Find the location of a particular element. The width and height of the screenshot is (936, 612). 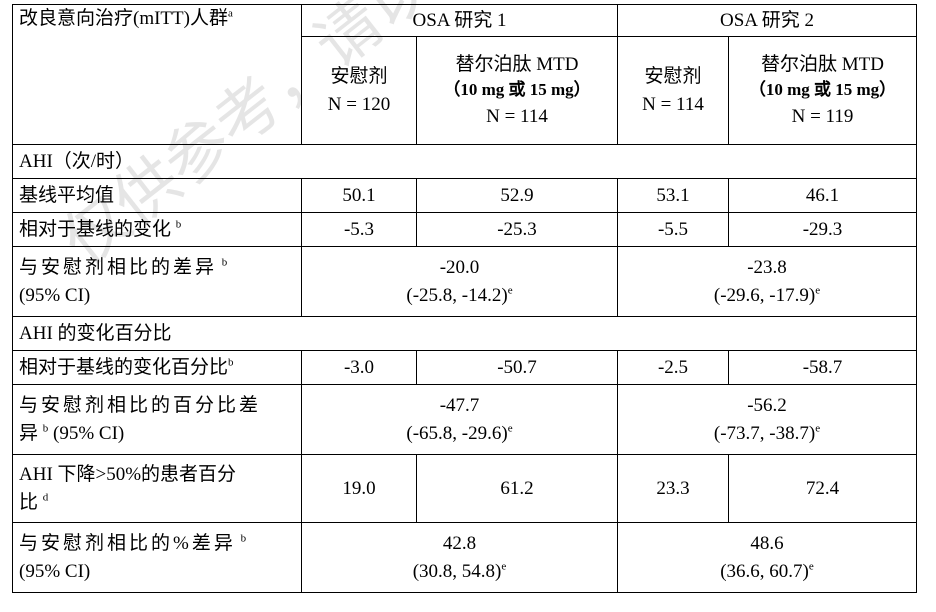

cell: 53.1 is located at coordinates (673, 195).